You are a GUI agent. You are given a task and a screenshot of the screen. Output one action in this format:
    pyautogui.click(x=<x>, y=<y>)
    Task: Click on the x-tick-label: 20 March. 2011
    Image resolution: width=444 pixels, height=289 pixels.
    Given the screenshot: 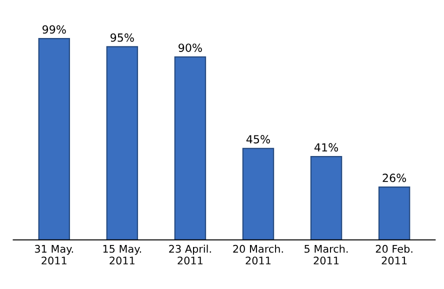 What is the action you would take?
    pyautogui.click(x=258, y=254)
    